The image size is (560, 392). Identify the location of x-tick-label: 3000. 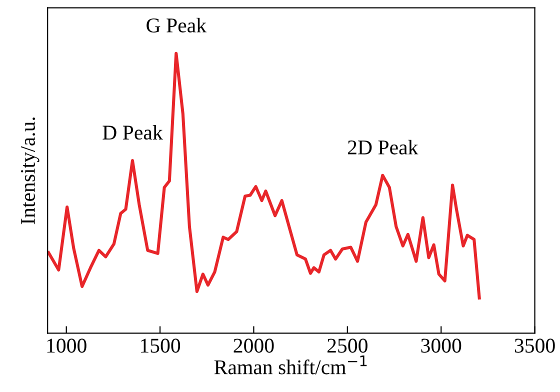
(441, 345).